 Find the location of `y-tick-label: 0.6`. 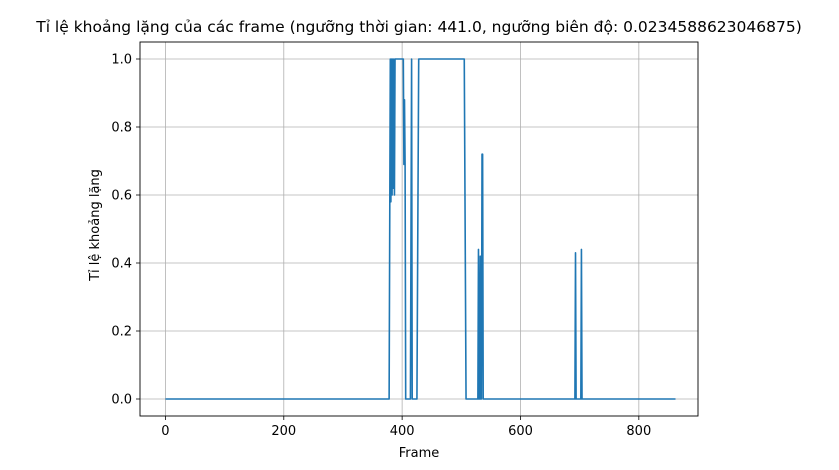

y-tick-label: 0.6 is located at coordinates (121, 196).